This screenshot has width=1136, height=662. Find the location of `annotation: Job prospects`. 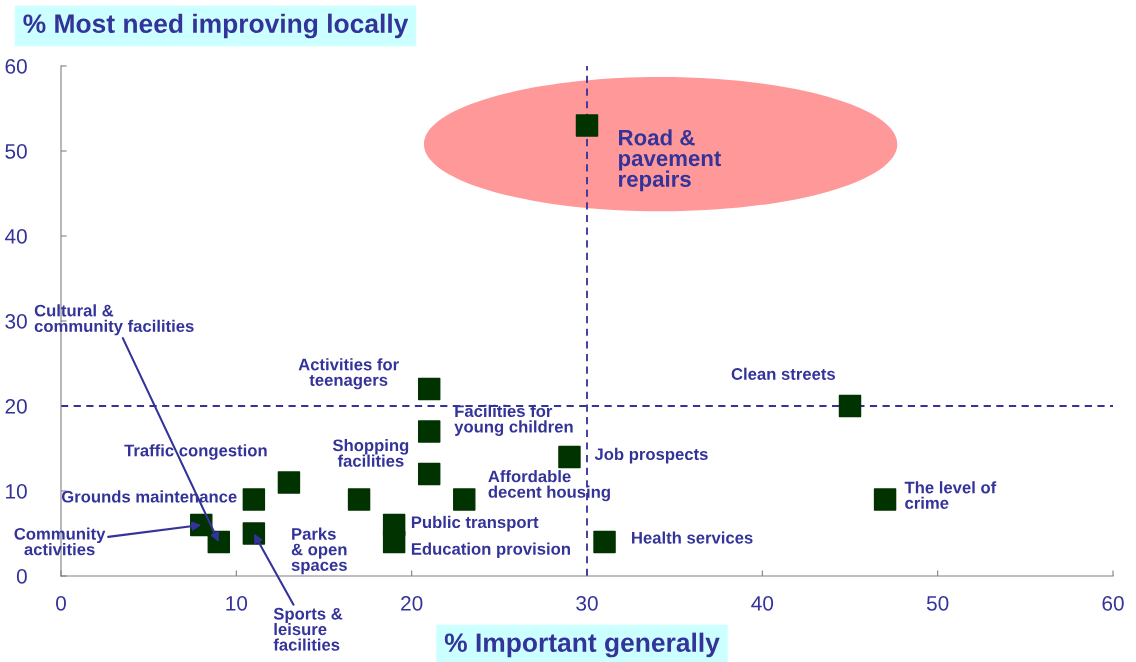

annotation: Job prospects is located at coordinates (651, 455).